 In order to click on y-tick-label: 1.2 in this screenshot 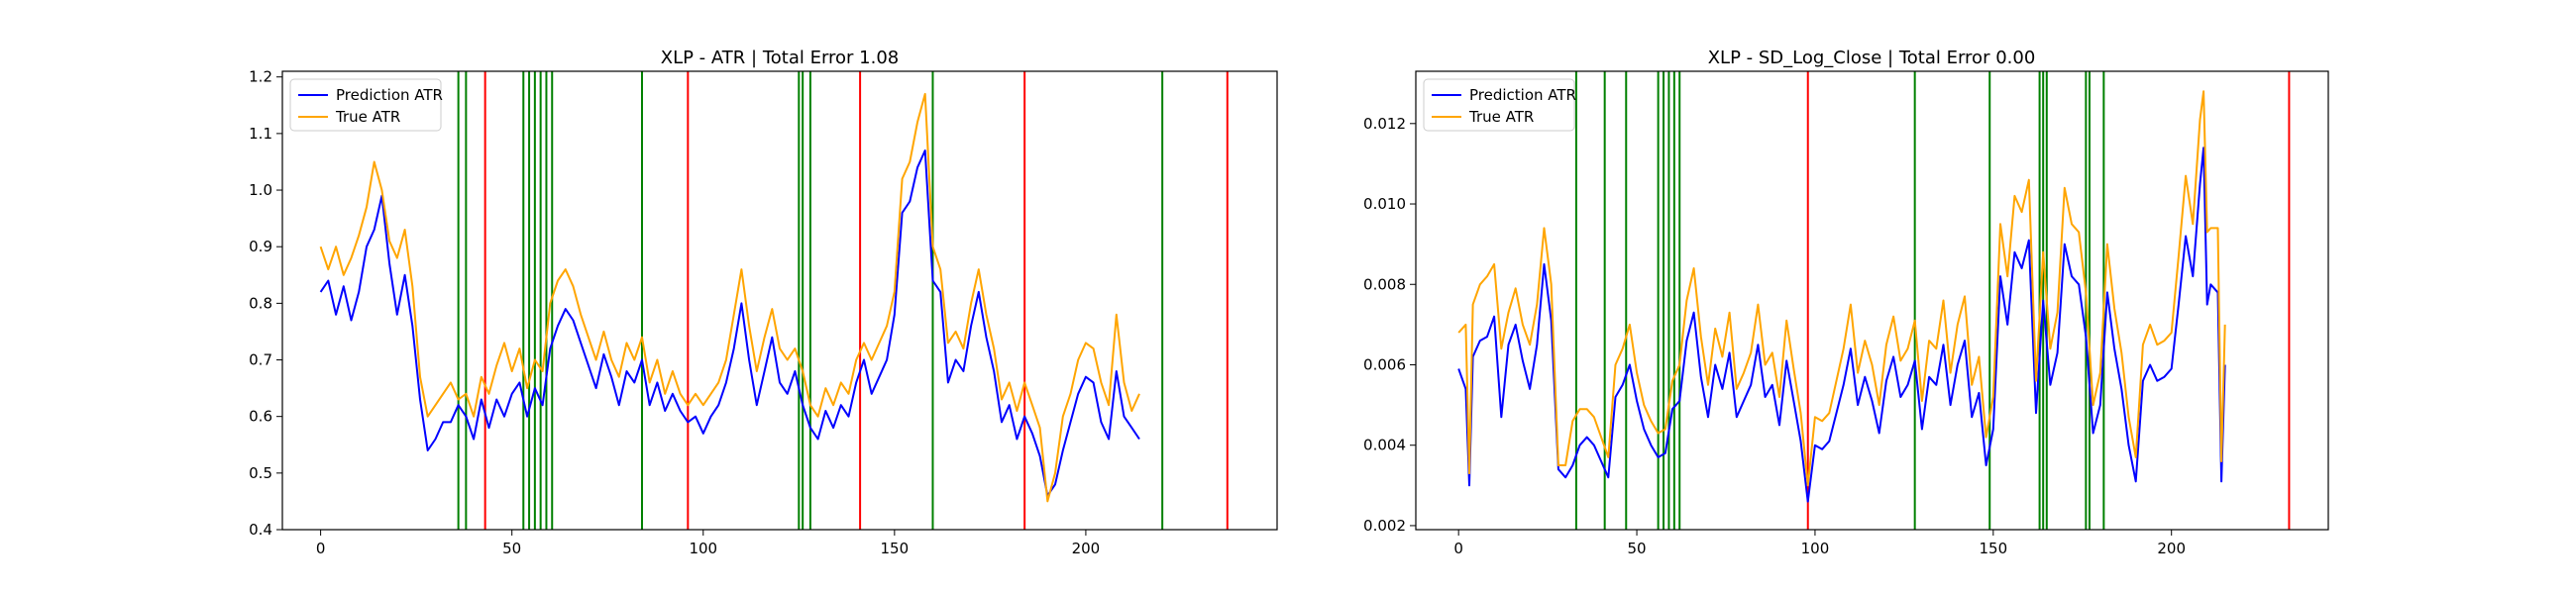, I will do `click(260, 77)`.